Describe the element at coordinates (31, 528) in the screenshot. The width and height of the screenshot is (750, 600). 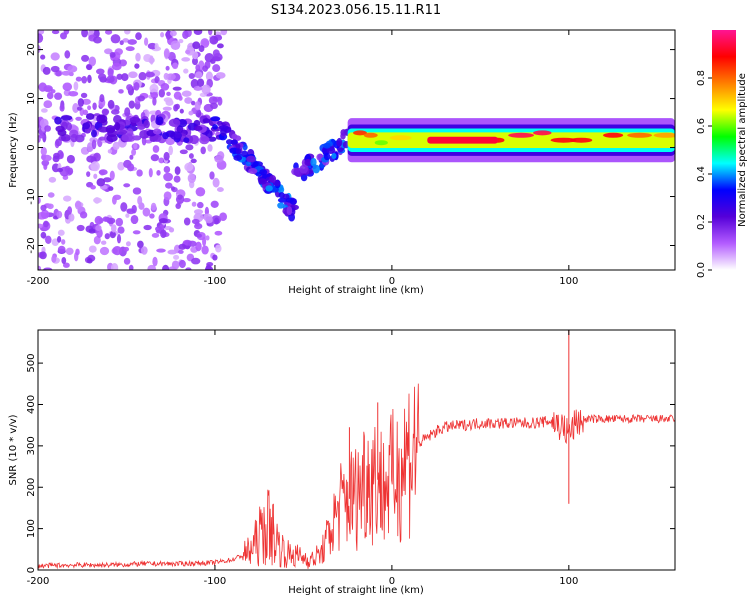
I see `y-tick-label: 100` at that location.